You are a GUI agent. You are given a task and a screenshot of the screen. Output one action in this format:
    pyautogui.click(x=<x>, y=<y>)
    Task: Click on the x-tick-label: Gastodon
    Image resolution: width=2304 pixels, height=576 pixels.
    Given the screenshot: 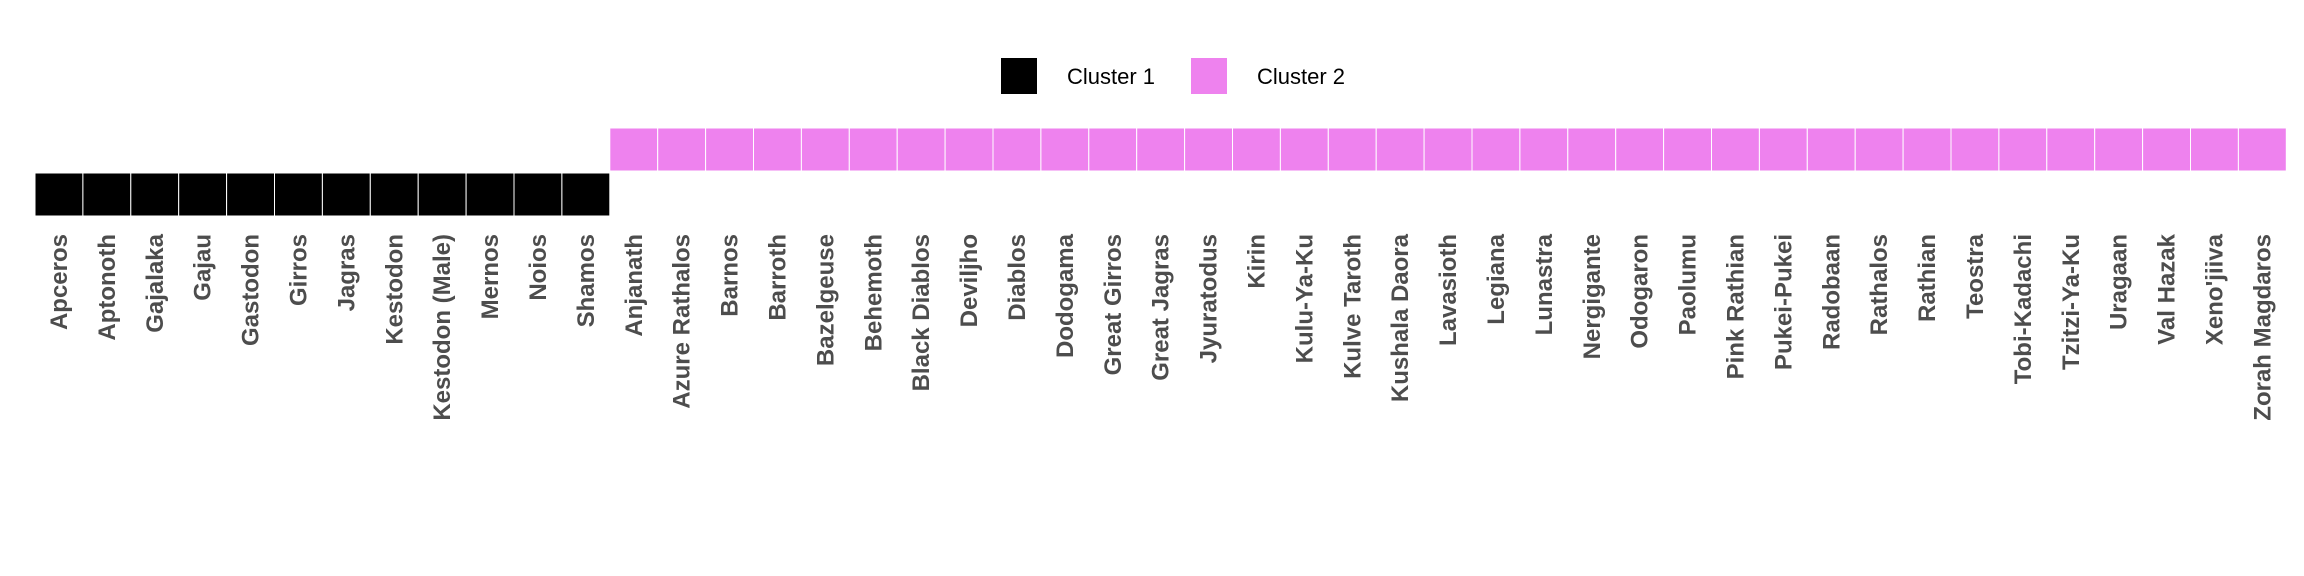 What is the action you would take?
    pyautogui.click(x=251, y=290)
    